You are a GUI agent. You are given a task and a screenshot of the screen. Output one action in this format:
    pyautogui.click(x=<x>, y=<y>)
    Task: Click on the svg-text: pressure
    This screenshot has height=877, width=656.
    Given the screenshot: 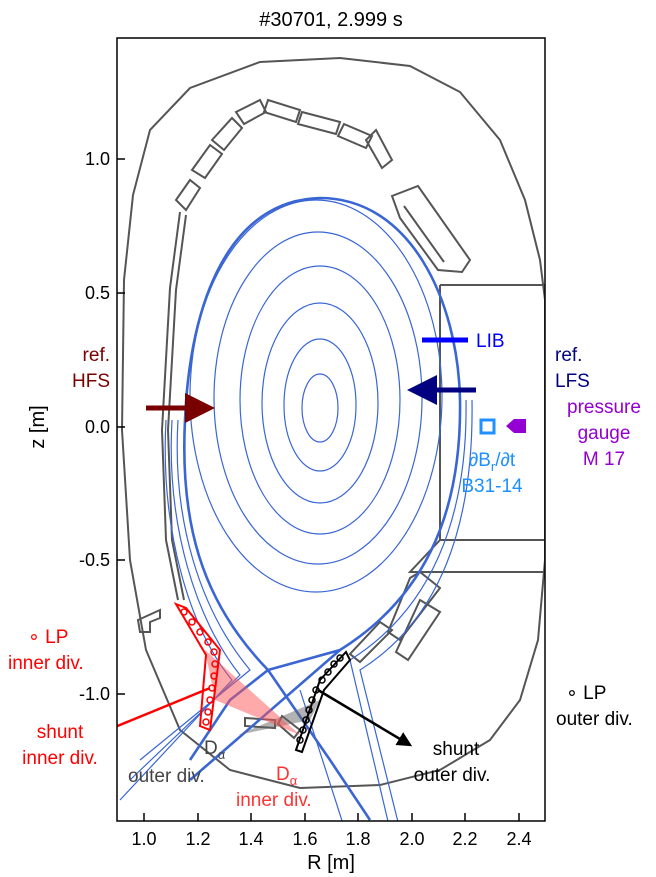 What is the action you would take?
    pyautogui.click(x=604, y=407)
    